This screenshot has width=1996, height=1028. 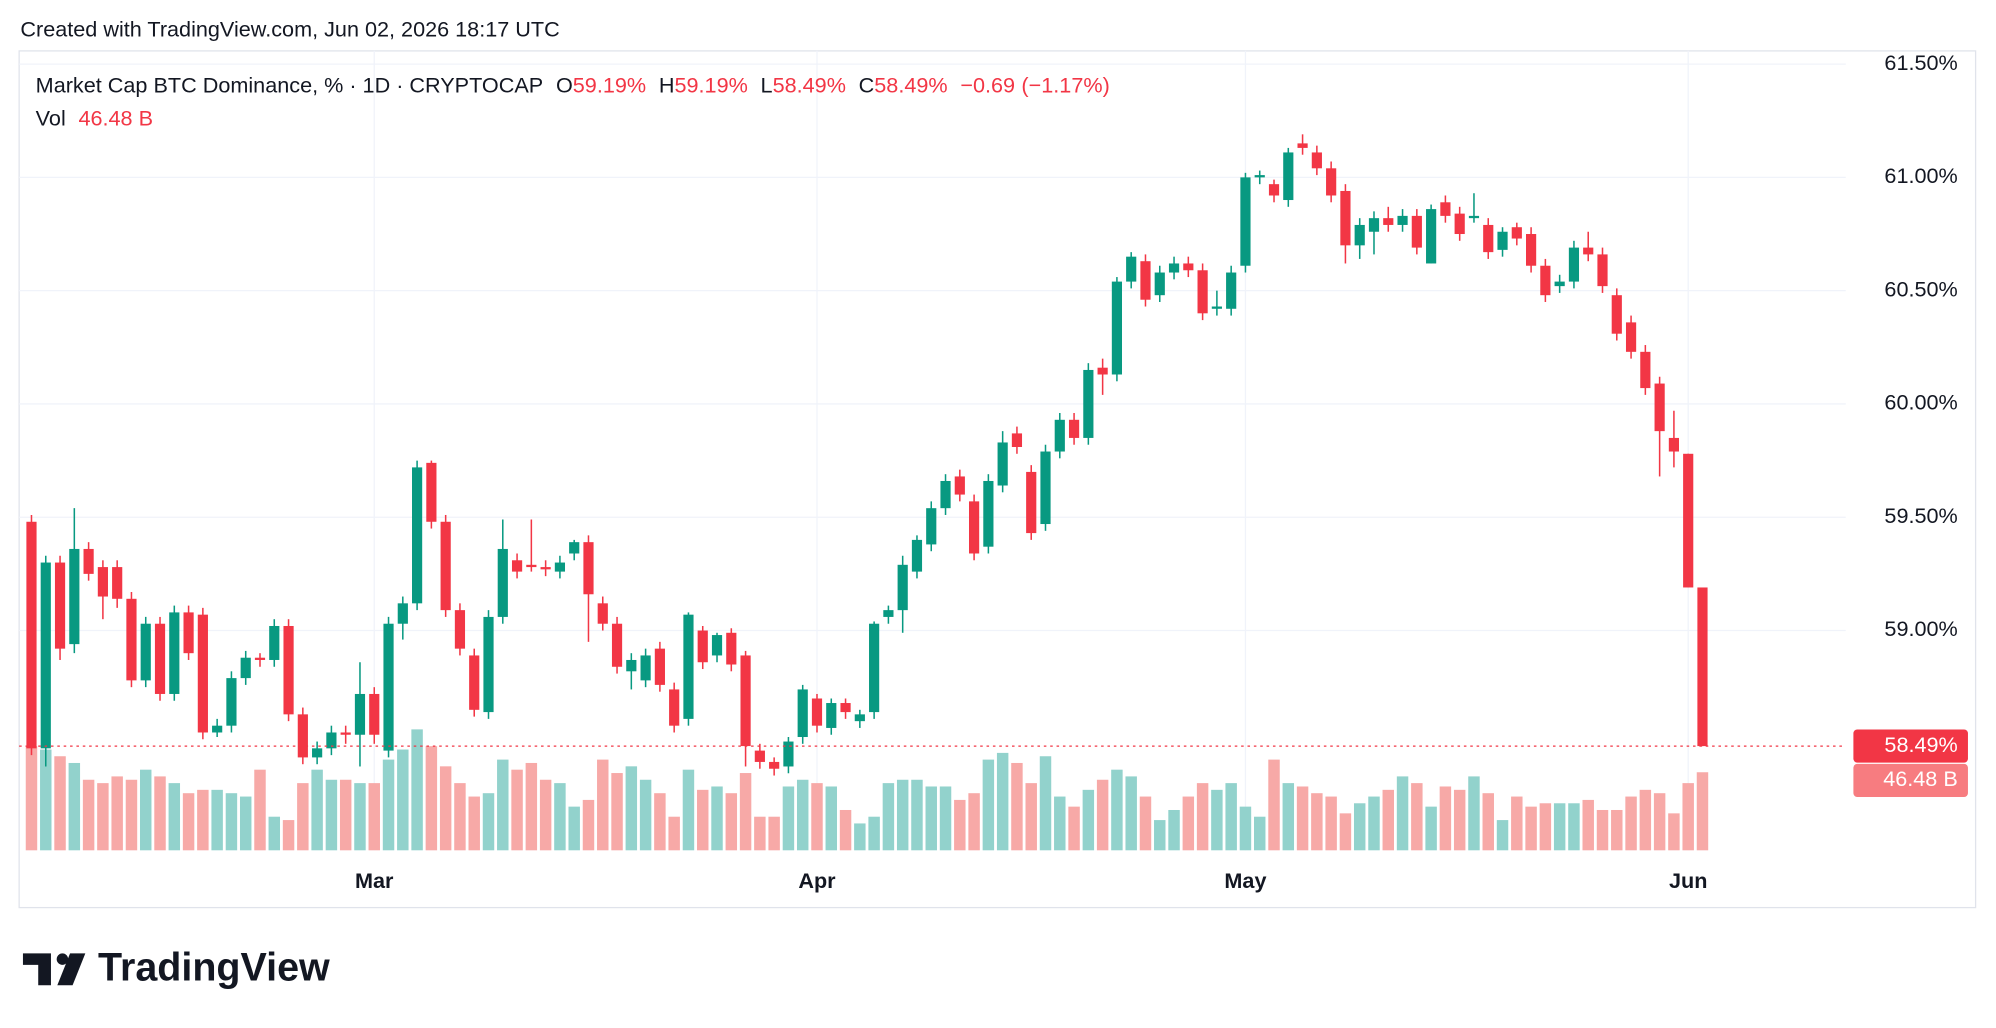 What do you see at coordinates (1065, 84) in the screenshot?
I see `legend-change-percent: (−1.17%)` at bounding box center [1065, 84].